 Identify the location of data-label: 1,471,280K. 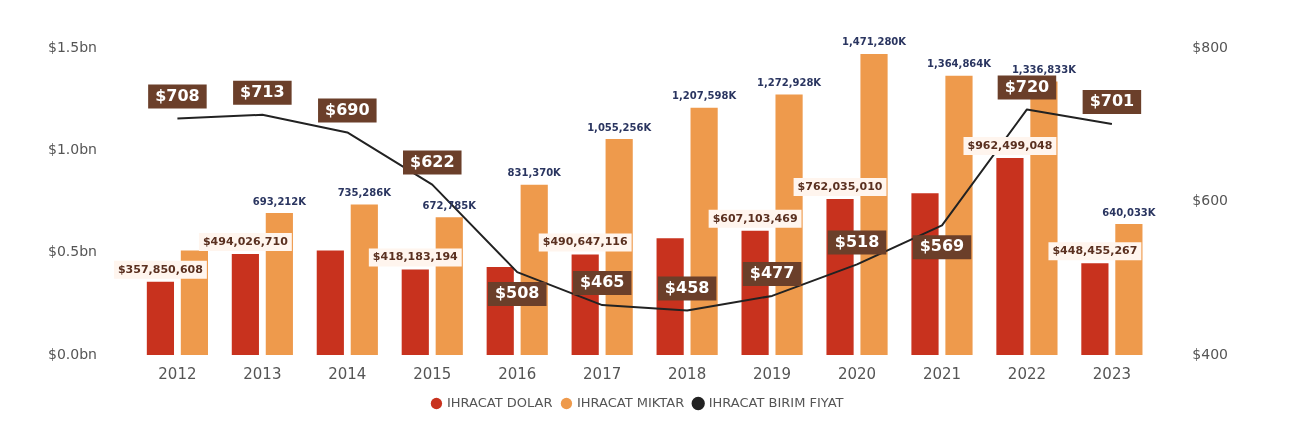
(874, 42).